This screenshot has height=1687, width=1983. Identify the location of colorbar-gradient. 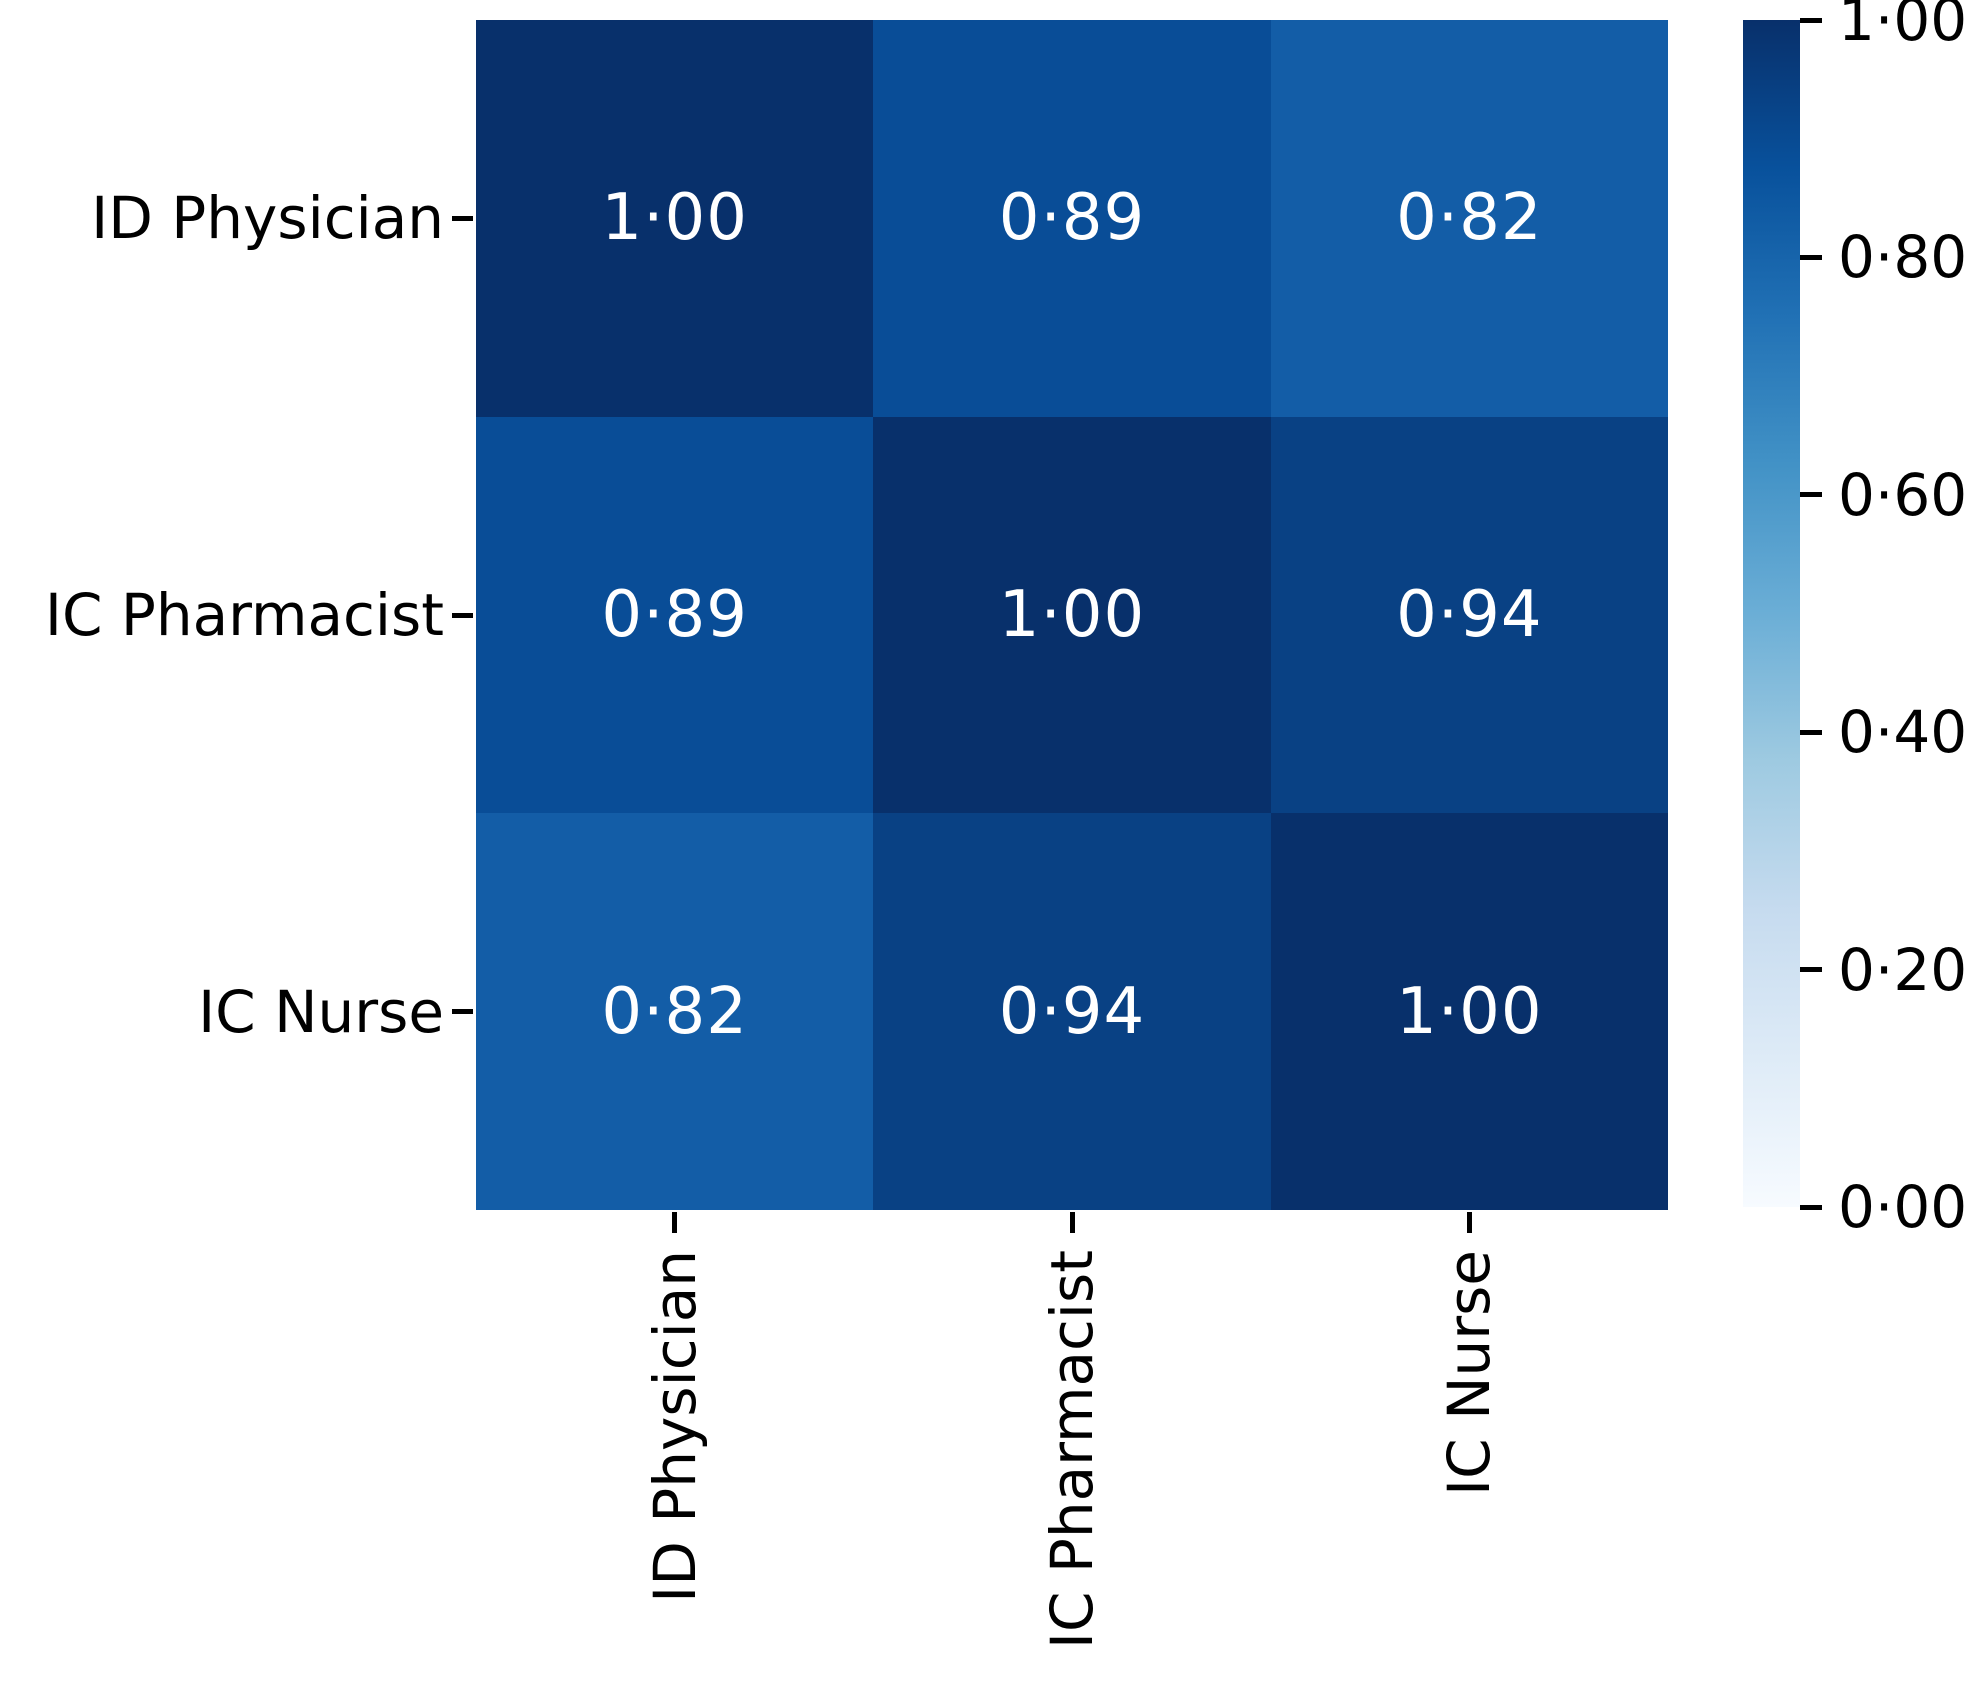
(1771, 613).